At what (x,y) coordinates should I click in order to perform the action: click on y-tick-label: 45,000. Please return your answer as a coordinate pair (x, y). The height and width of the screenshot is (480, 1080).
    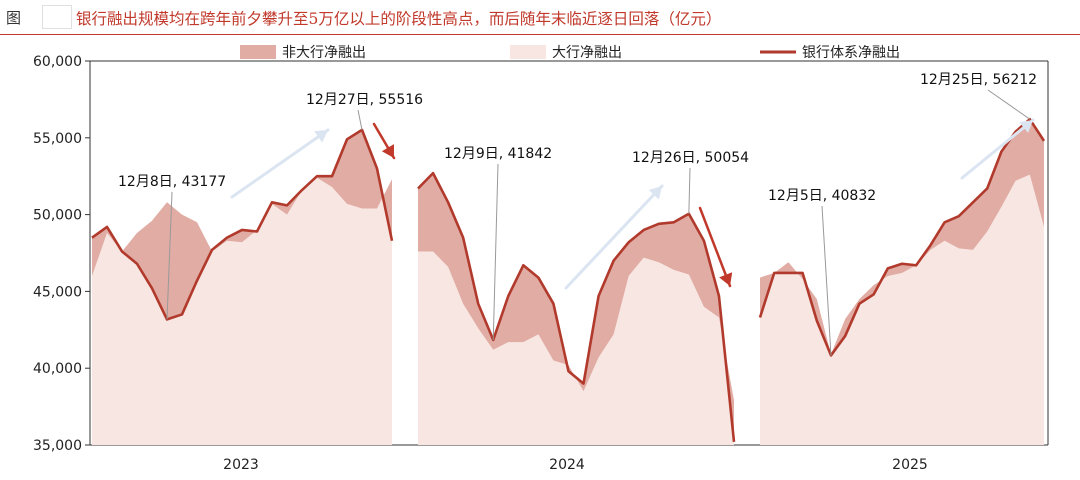
    Looking at the image, I should click on (57, 292).